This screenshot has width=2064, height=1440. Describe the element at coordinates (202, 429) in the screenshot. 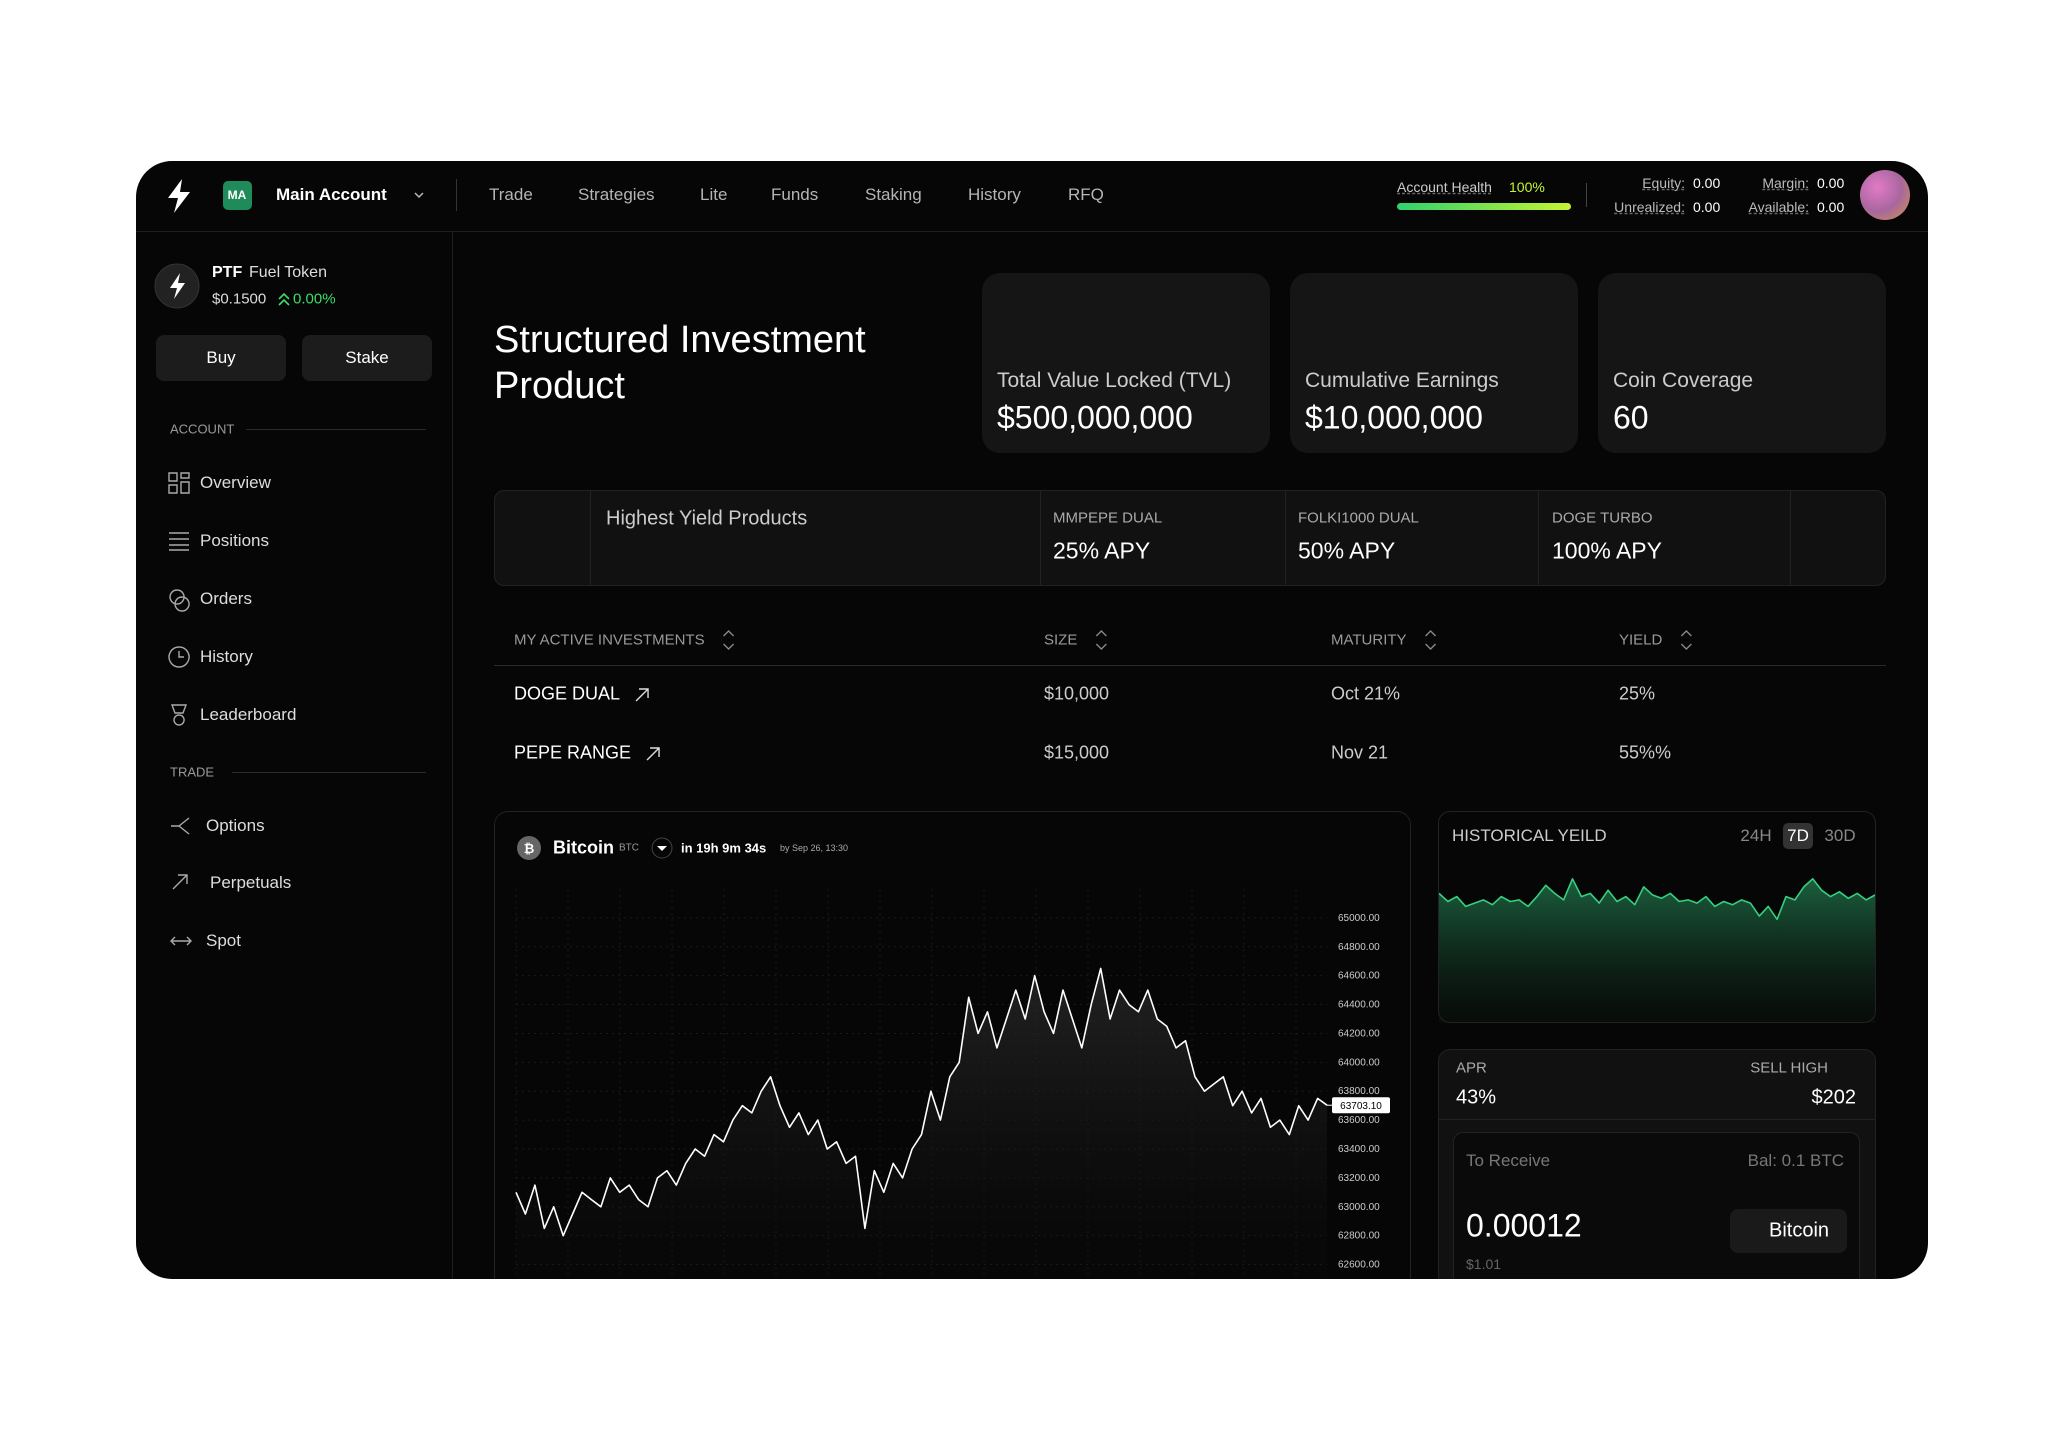

I see `section-label: ACCOUNT` at that location.